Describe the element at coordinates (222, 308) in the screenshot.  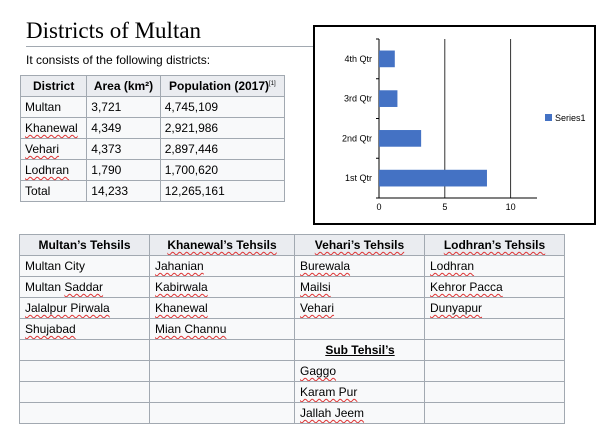
I see `tehsil-cell: Khanewal` at that location.